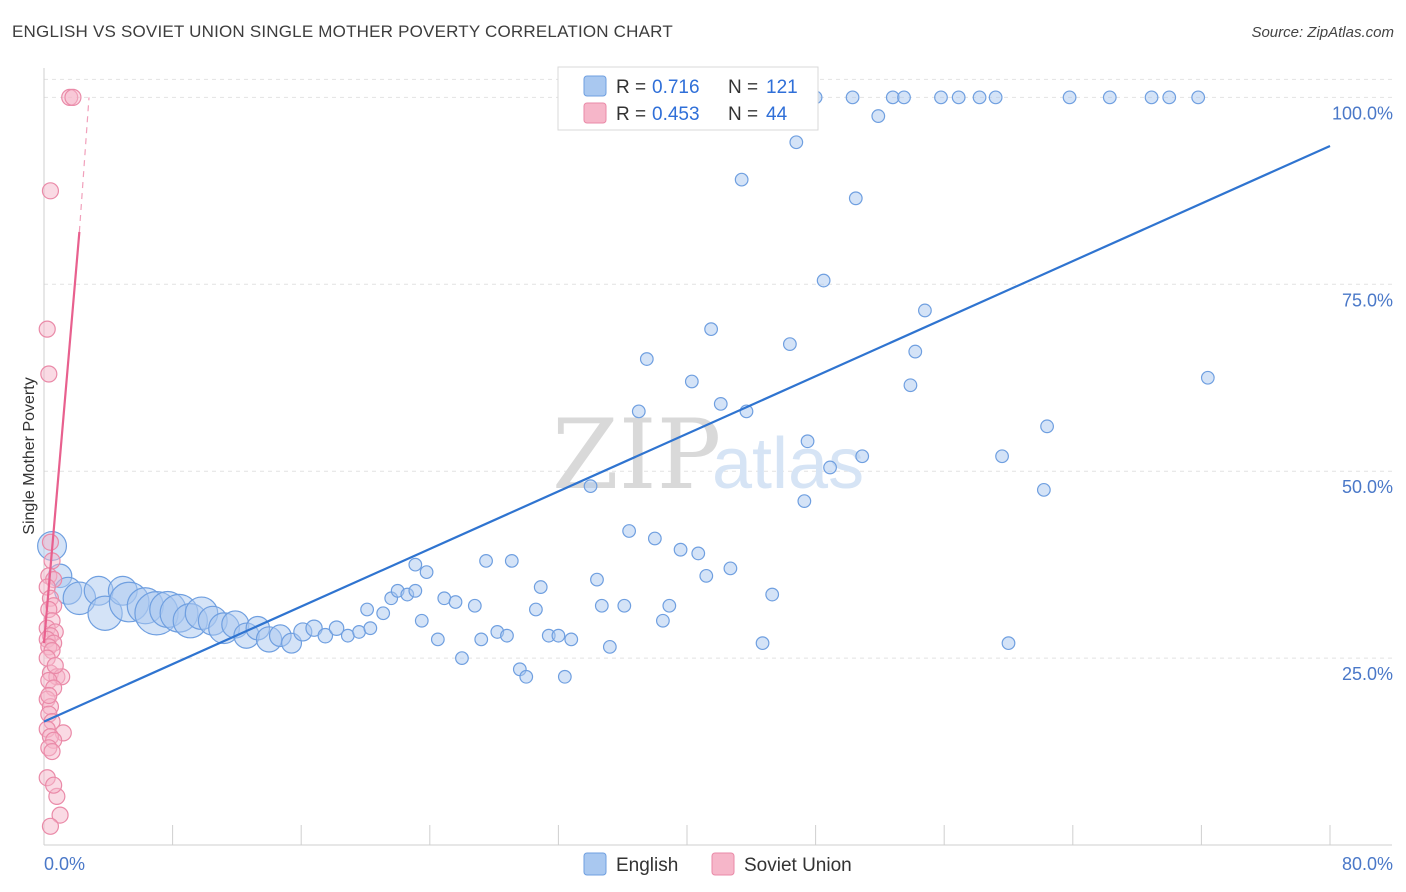  Describe the element at coordinates (61, 437) in the screenshot. I see `soviet-union-trend-line` at that location.